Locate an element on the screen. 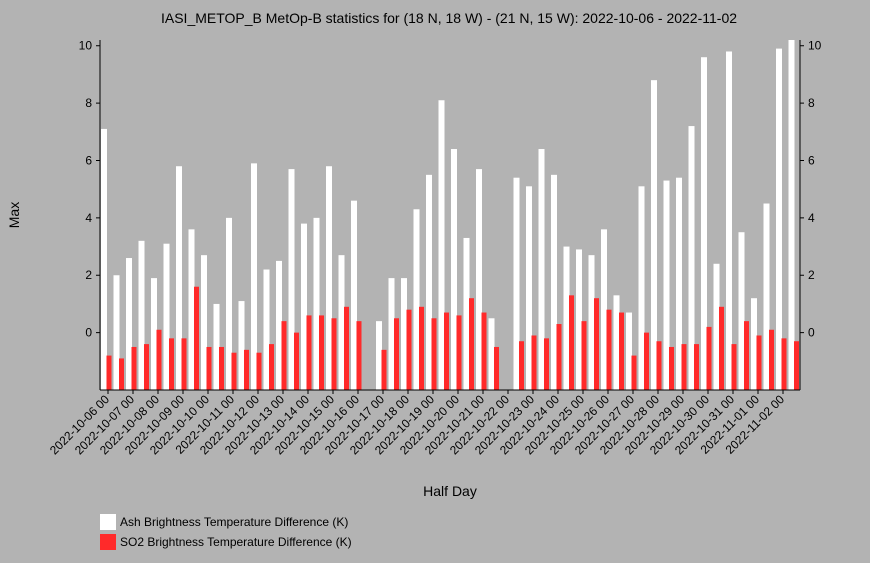 Image resolution: width=870 pixels, height=563 pixels. y-tick-label-right: 0 is located at coordinates (811, 333).